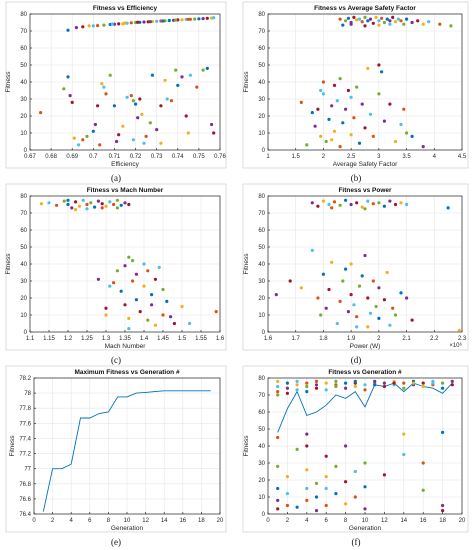 This screenshot has width=473, height=550. What do you see at coordinates (178, 157) in the screenshot?
I see `x-tick-label: 0.74` at bounding box center [178, 157].